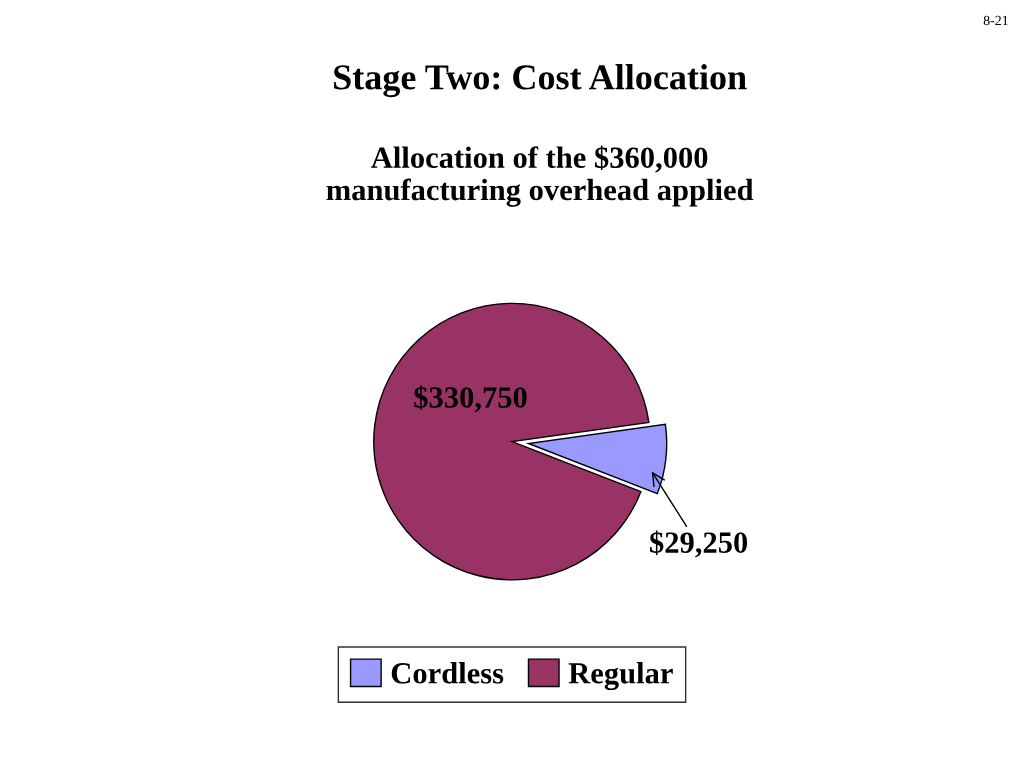 The height and width of the screenshot is (768, 1024). What do you see at coordinates (540, 176) in the screenshot?
I see `chart-subtitle: Allocation of the $360,000 manufacturing overhead applied` at bounding box center [540, 176].